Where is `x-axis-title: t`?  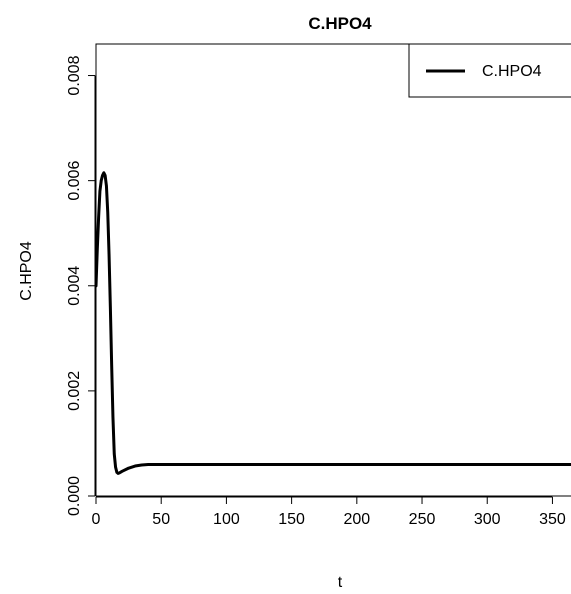
x-axis-title: t is located at coordinates (340, 582).